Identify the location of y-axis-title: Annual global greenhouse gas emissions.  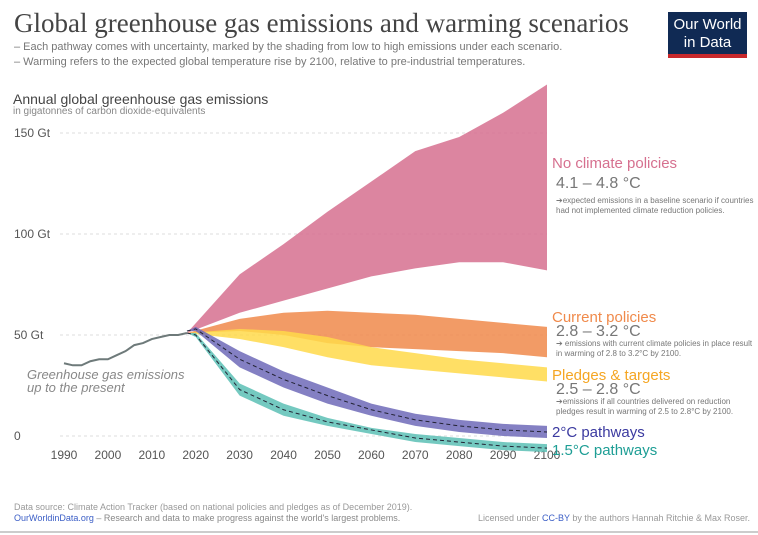
(141, 99).